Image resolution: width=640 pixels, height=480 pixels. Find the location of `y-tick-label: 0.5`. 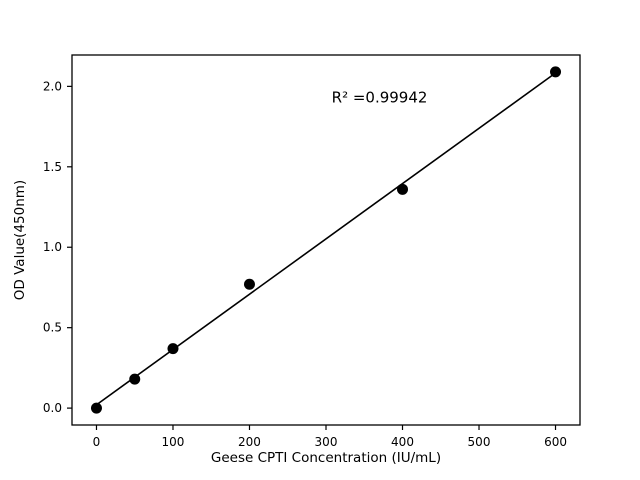

y-tick-label: 0.5 is located at coordinates (52, 328).